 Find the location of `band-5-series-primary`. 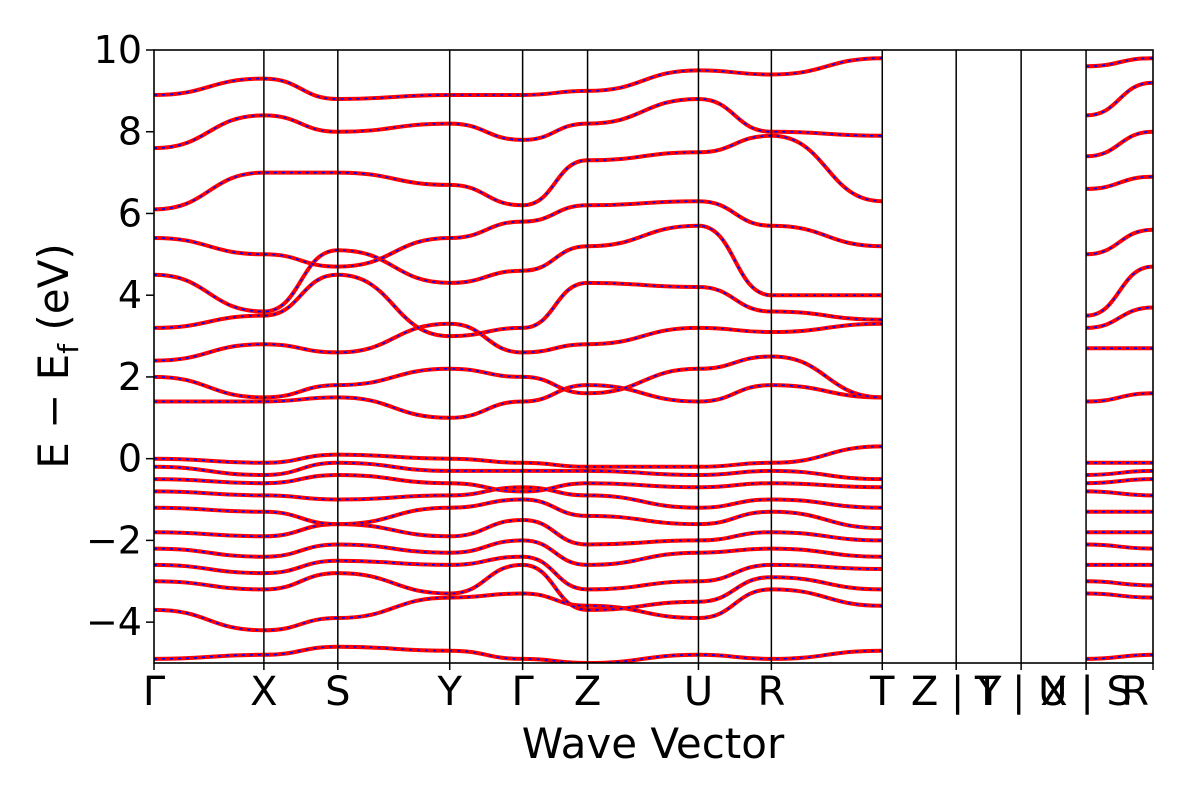

band-5-series-primary is located at coordinates (653, 532).